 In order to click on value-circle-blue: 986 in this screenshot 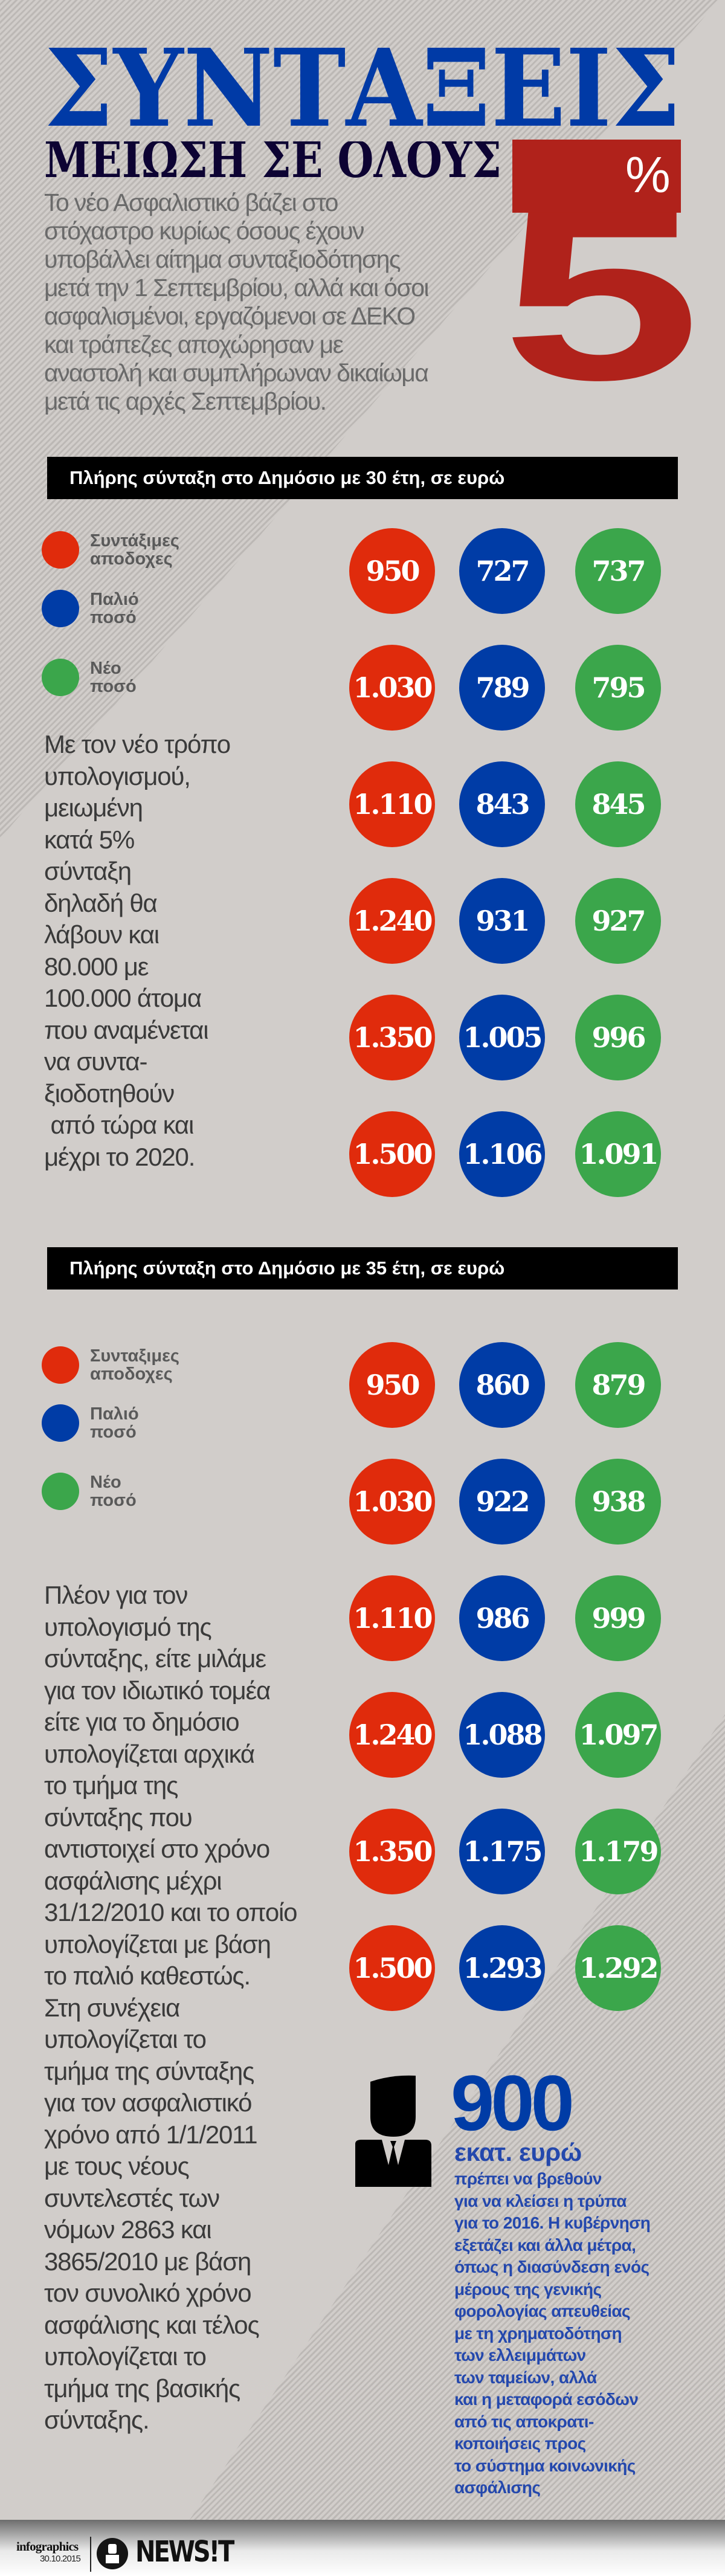, I will do `click(502, 1618)`.